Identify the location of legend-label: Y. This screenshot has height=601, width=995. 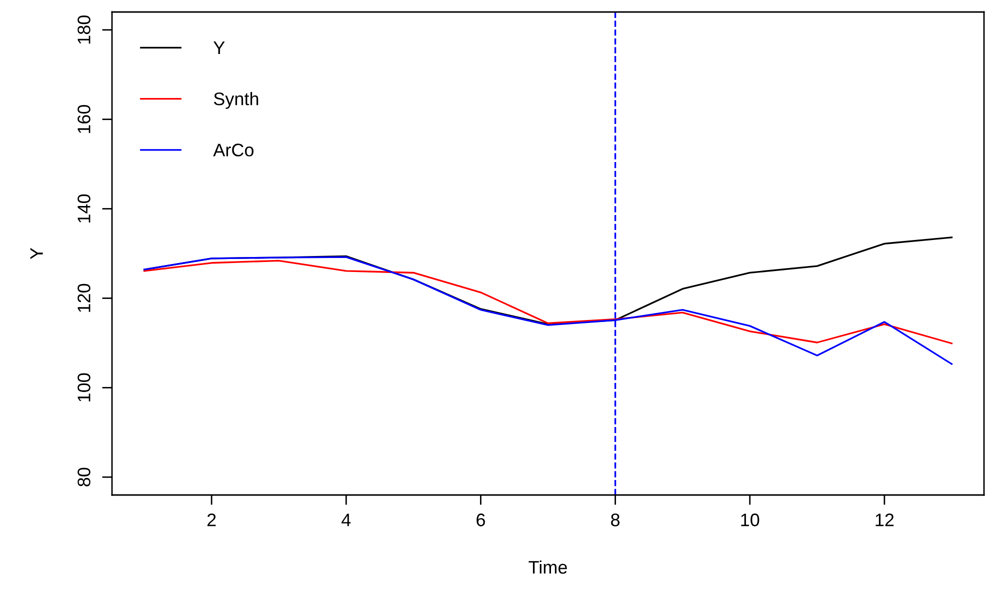
(219, 48).